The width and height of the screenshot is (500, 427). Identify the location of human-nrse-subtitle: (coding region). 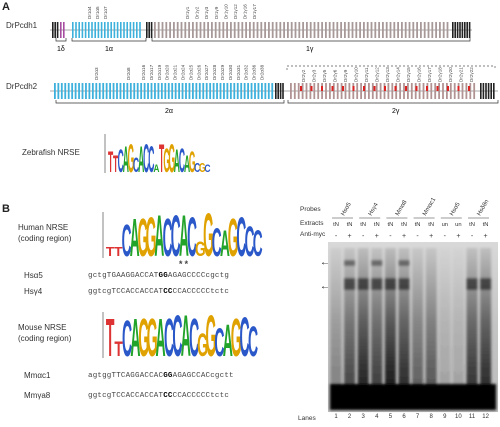
(45, 238).